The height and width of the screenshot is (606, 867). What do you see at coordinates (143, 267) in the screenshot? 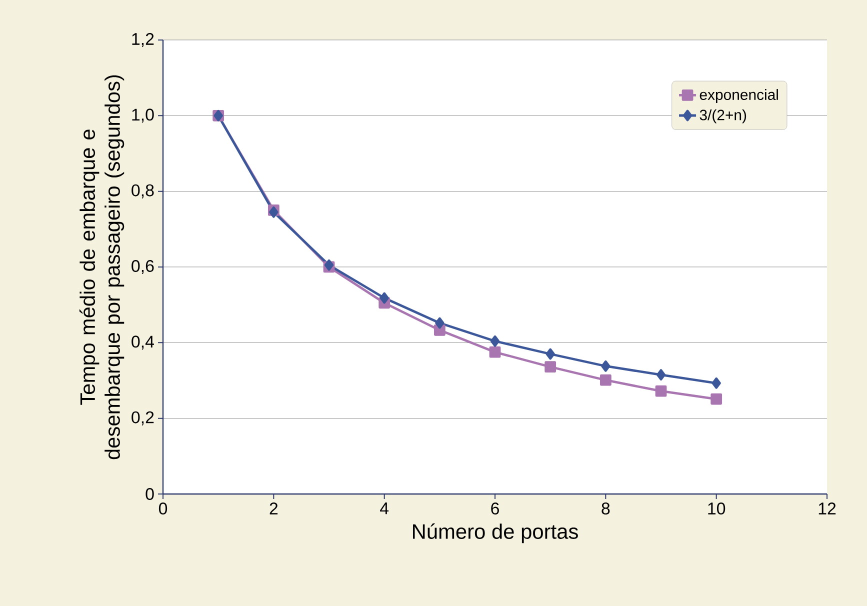
I see `y-tick-label: 0,6` at bounding box center [143, 267].